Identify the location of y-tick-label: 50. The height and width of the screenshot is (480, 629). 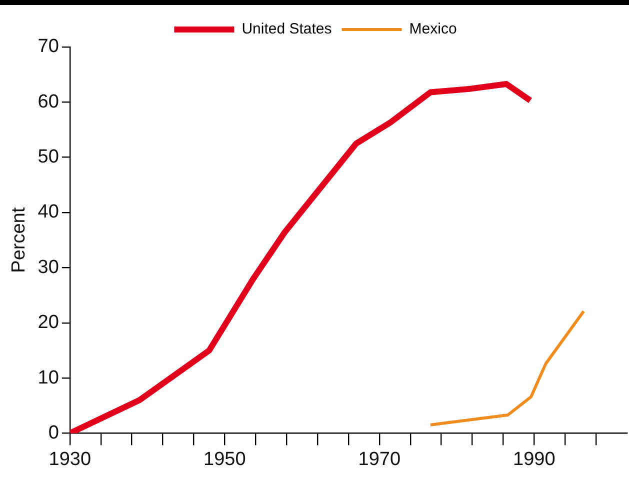
(48, 157).